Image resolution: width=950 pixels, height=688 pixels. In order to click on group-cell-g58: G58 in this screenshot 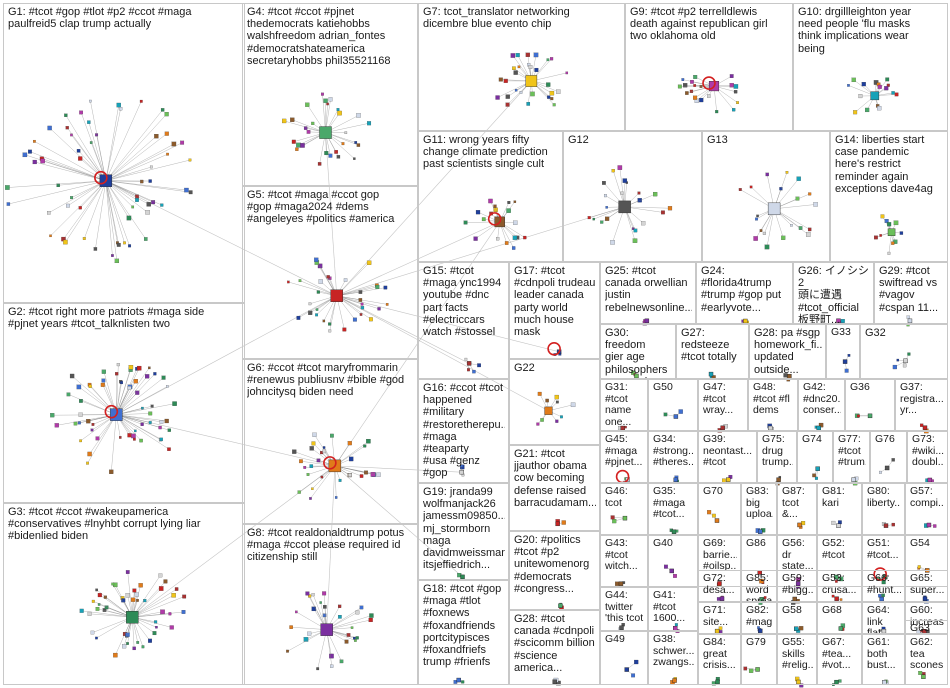, I will do `click(797, 618)`.